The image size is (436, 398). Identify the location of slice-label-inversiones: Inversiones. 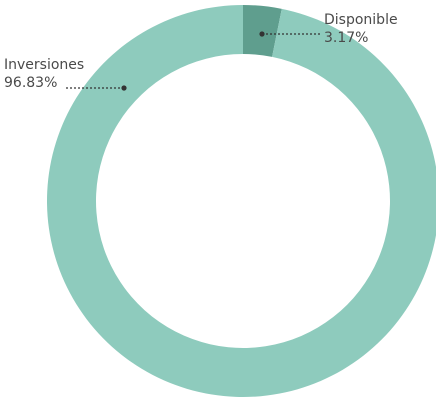
(44, 65).